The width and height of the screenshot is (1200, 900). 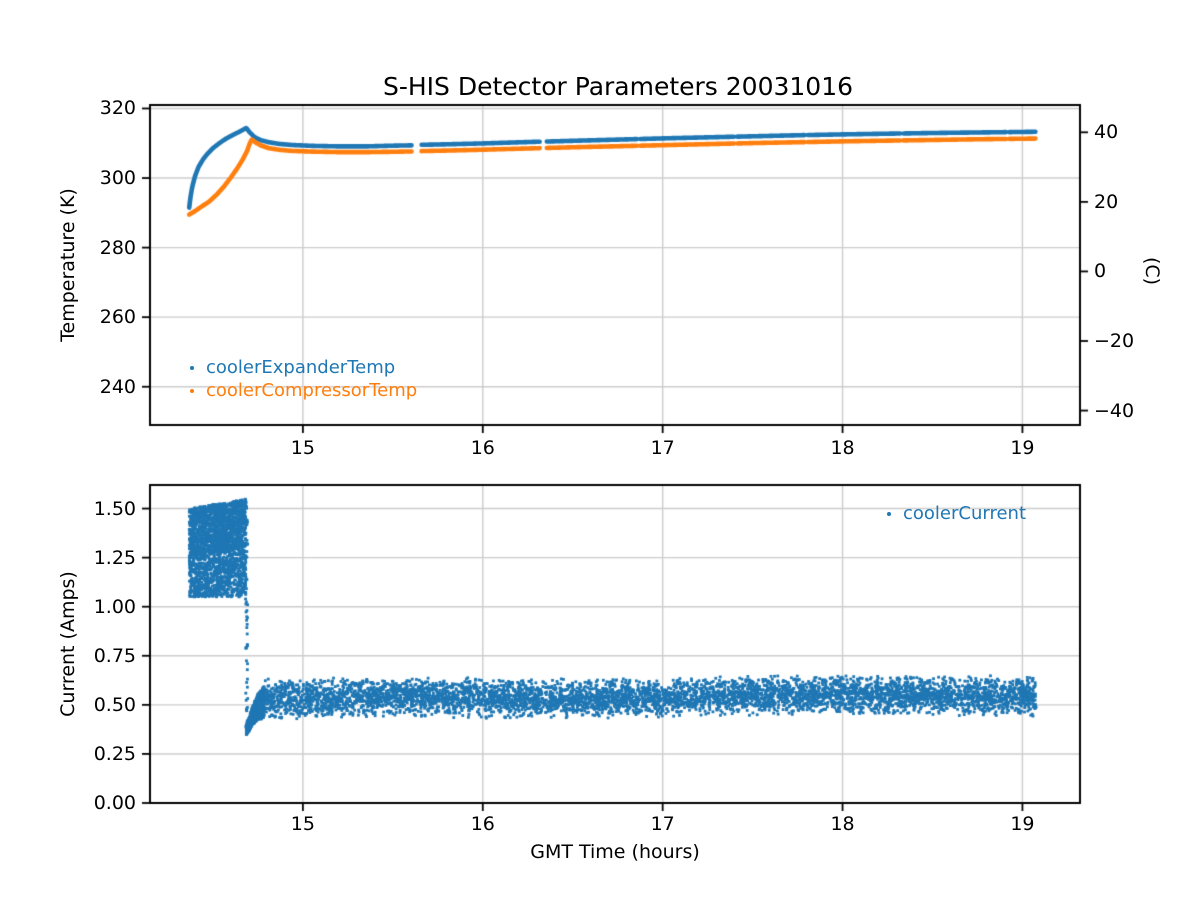 I want to click on bottom-y-tick-label: 1.00, so click(x=114, y=606).